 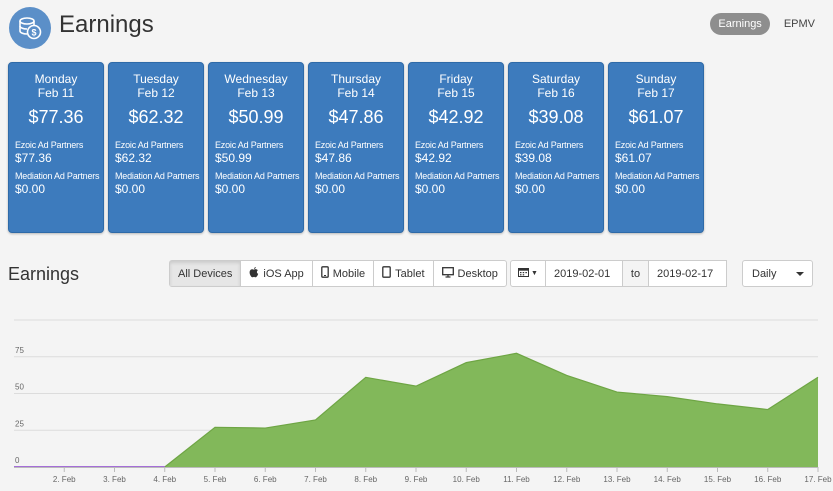 What do you see at coordinates (556, 79) in the screenshot?
I see `card-day: Saturday` at bounding box center [556, 79].